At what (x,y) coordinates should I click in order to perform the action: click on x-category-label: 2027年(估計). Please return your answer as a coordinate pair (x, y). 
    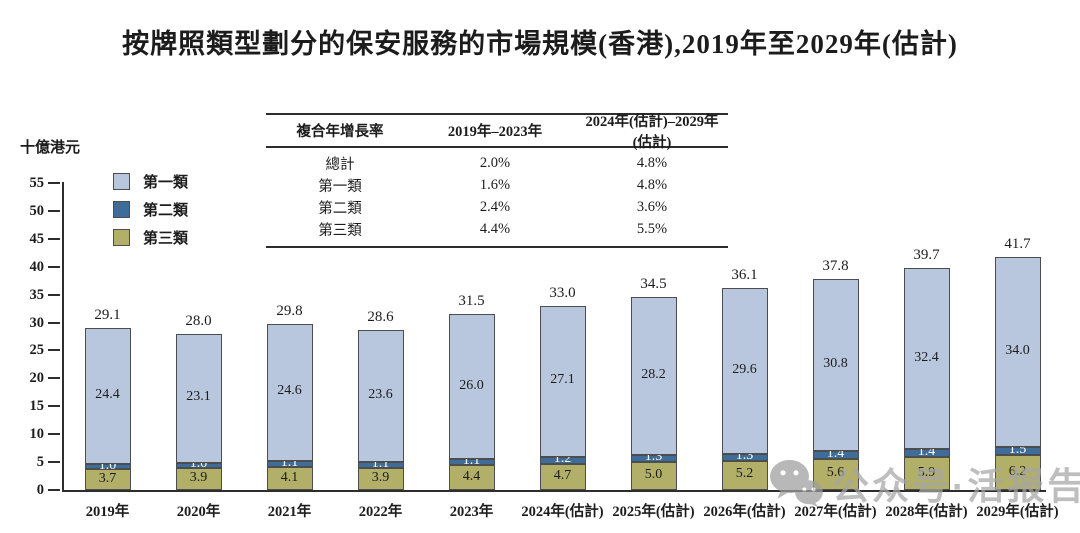
    Looking at the image, I should click on (835, 512).